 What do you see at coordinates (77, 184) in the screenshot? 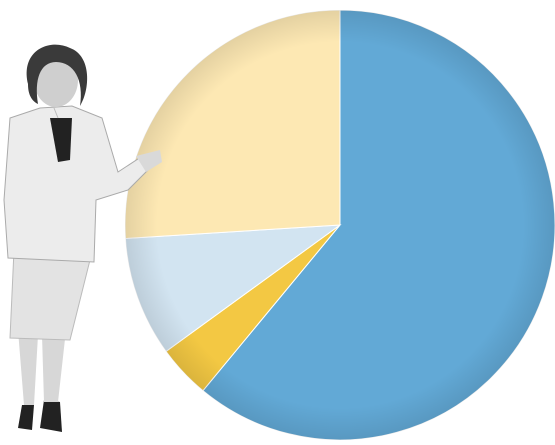
I see `jacket` at bounding box center [77, 184].